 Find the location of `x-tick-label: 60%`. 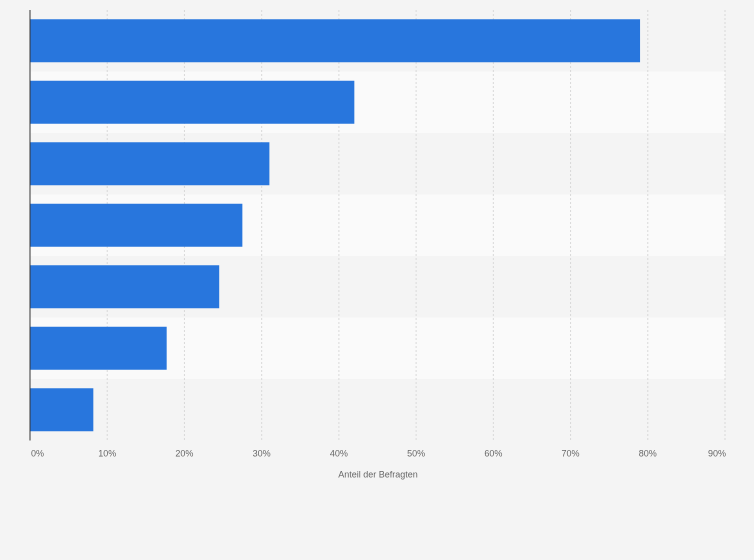

x-tick-label: 60% is located at coordinates (493, 454).